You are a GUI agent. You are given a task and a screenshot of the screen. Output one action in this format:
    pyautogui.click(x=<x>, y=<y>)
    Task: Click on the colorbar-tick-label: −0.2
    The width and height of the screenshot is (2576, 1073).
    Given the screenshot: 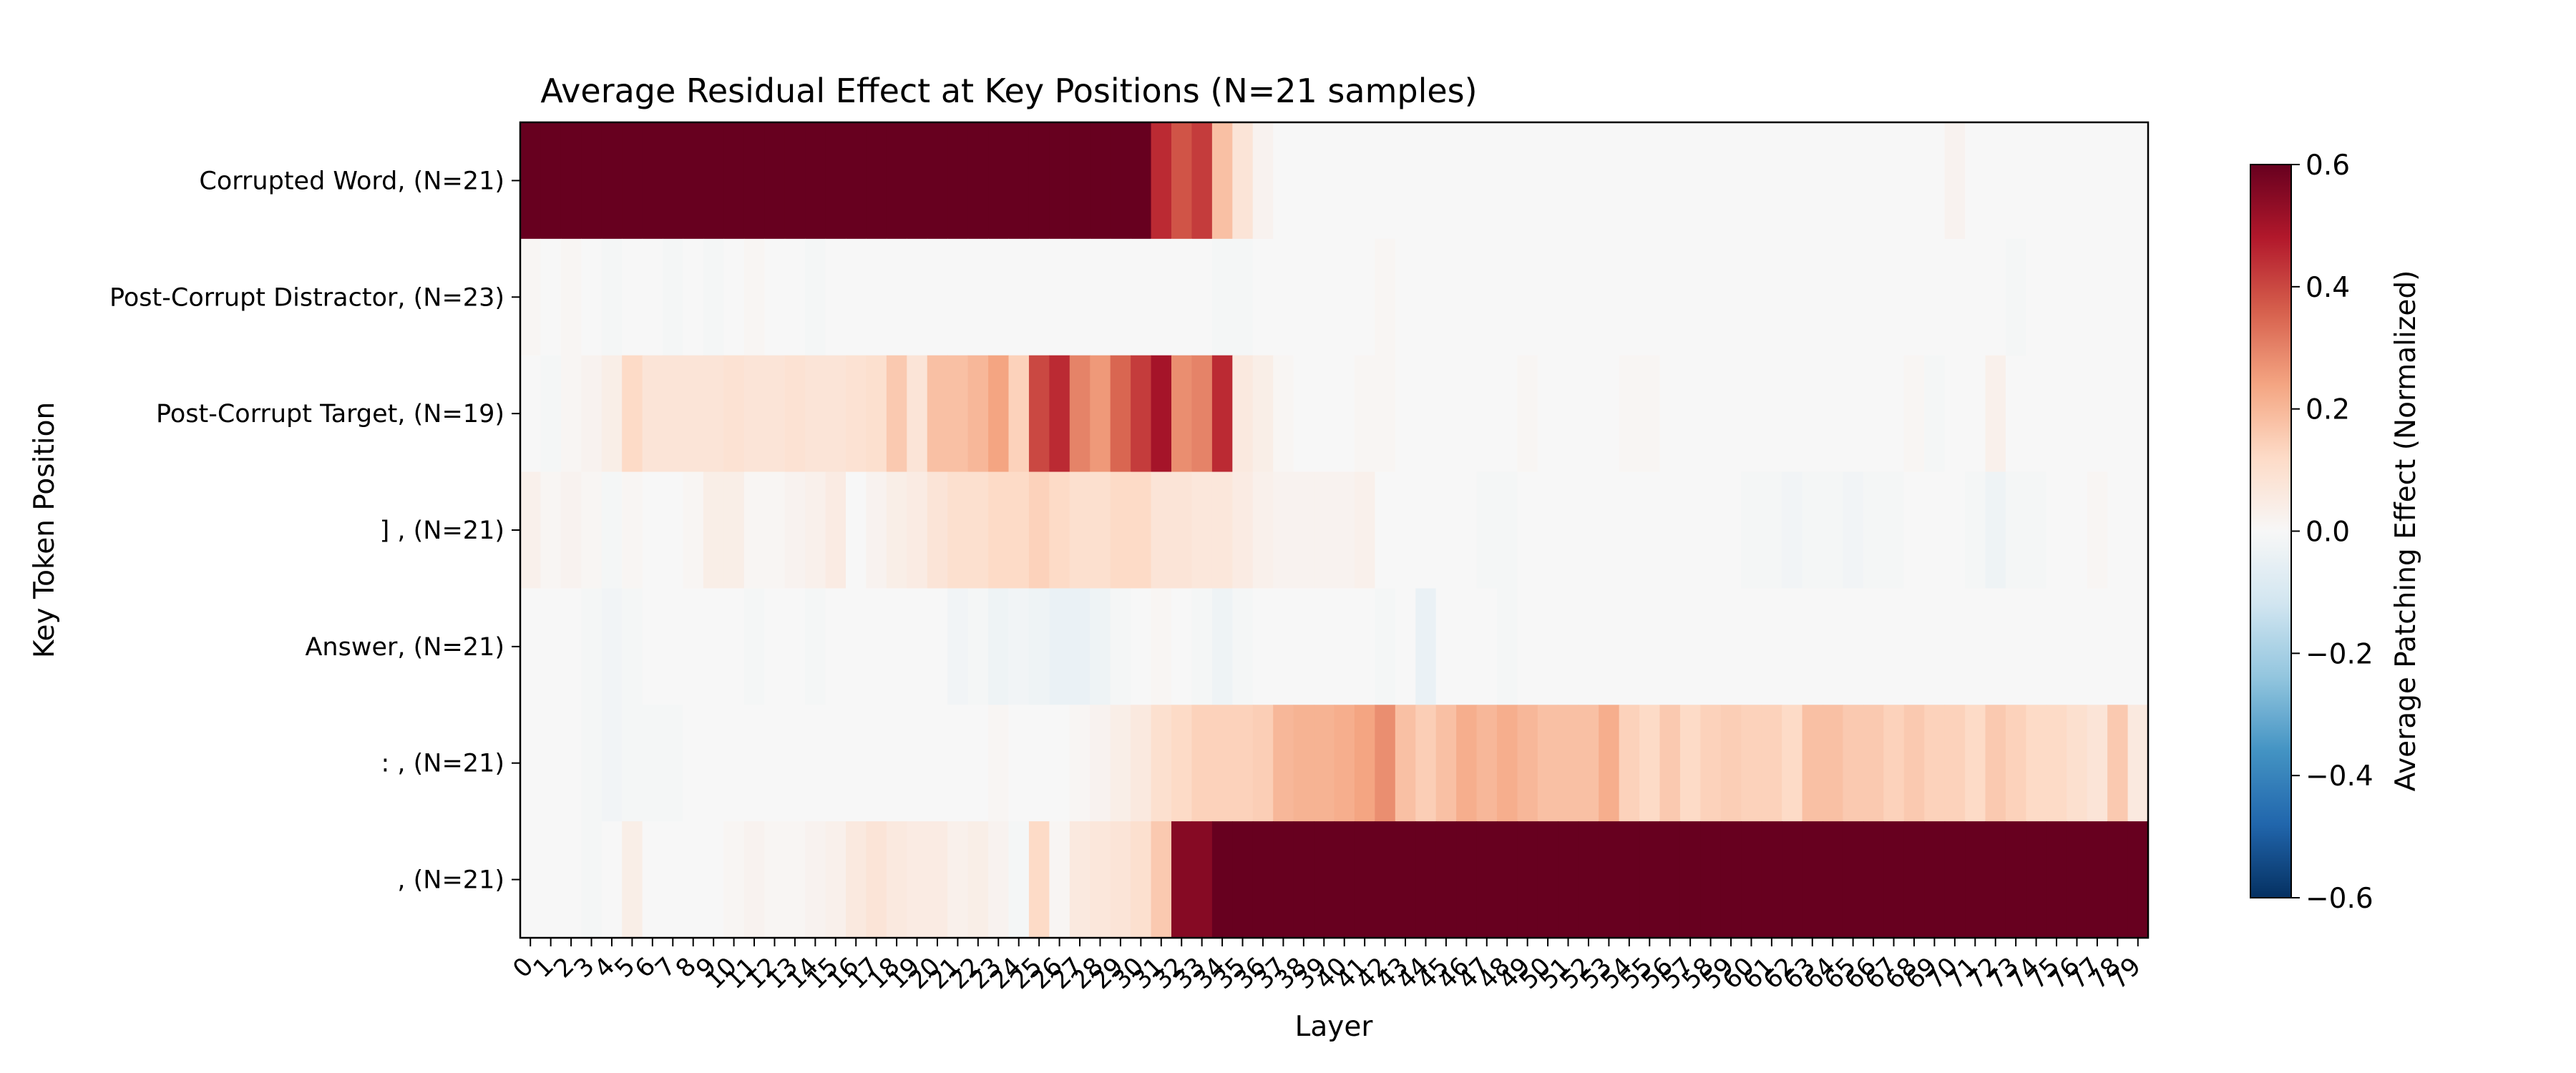 What is the action you would take?
    pyautogui.click(x=2339, y=654)
    